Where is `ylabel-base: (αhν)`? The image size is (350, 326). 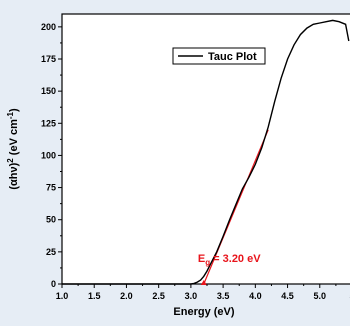
ylabel-base: (αhν) is located at coordinates (14, 175).